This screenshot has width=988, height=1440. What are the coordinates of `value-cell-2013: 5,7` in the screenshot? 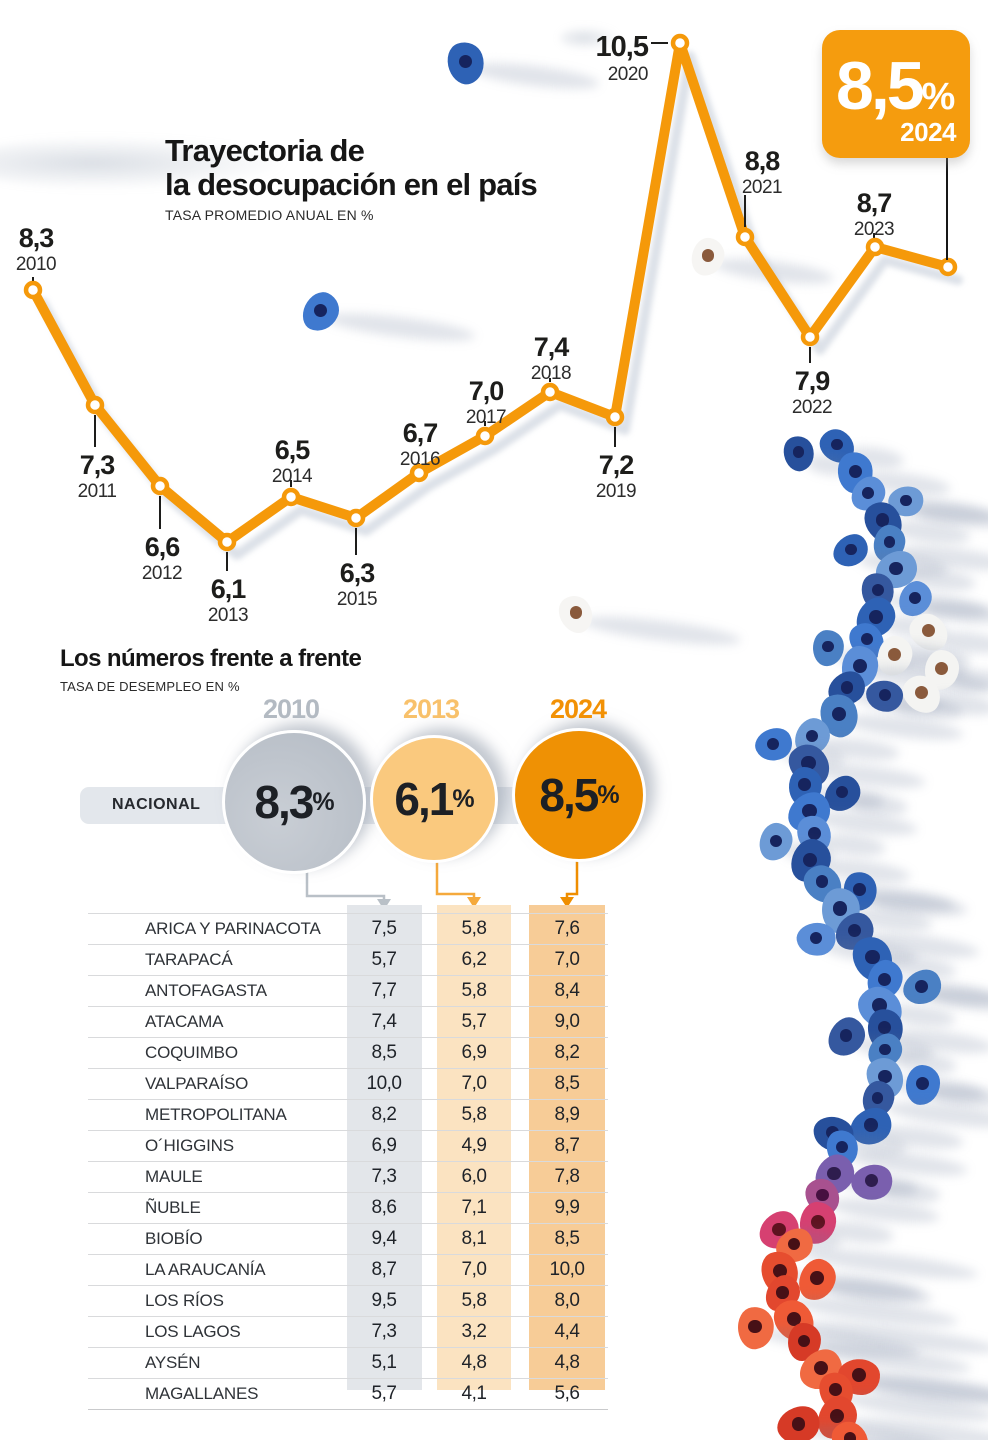 It's located at (474, 1021).